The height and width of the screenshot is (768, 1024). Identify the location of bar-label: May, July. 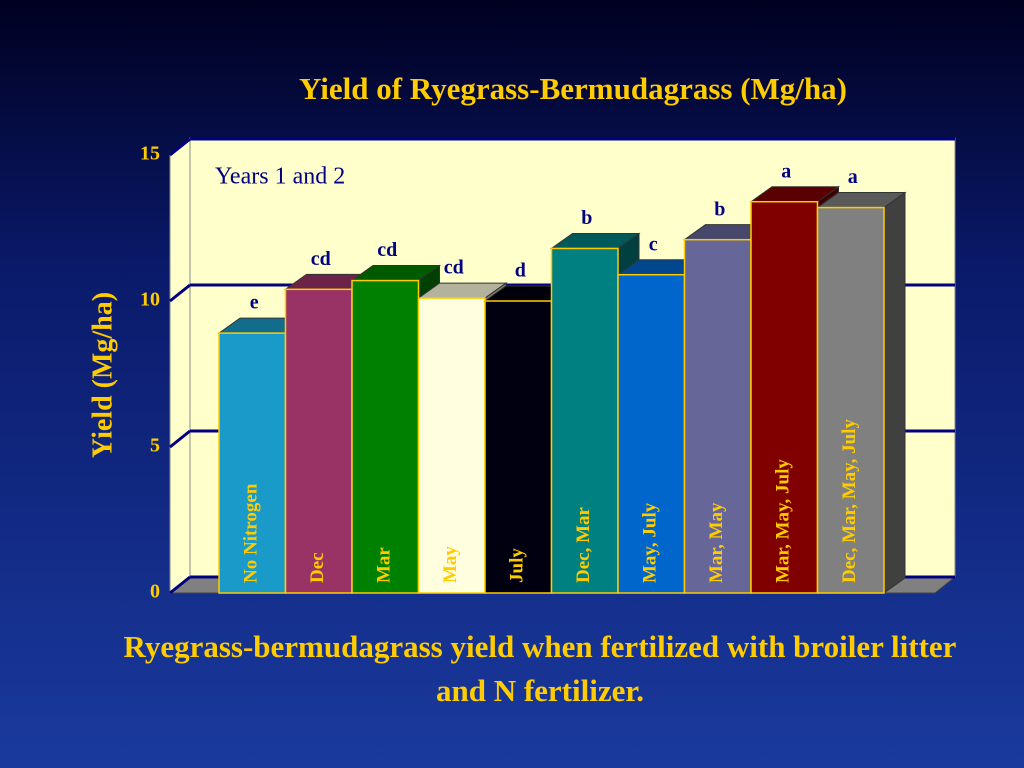
(650, 542).